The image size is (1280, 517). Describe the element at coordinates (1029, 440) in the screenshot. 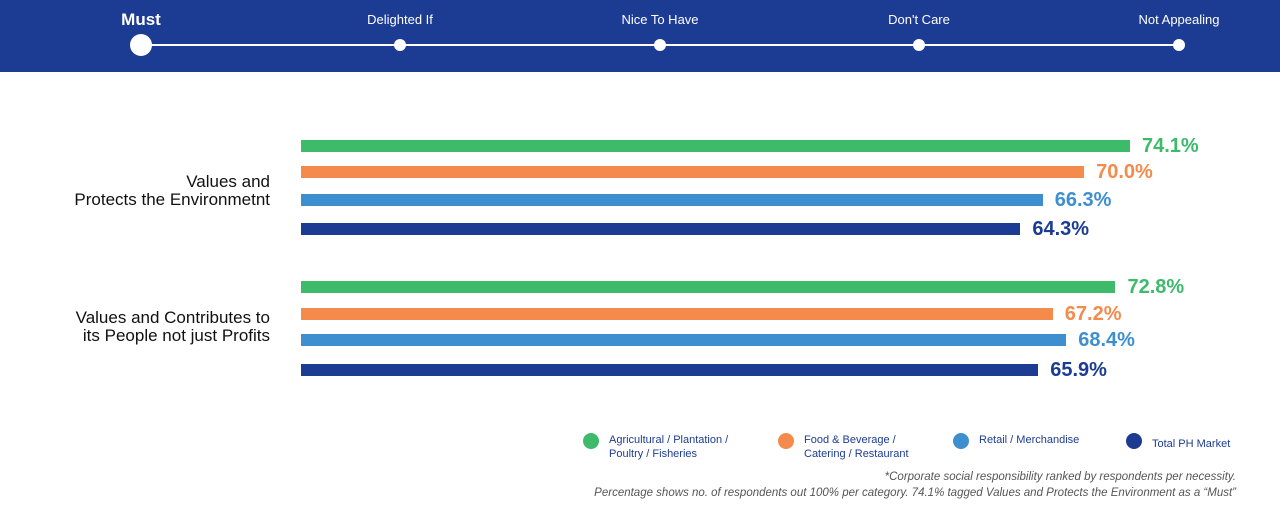

I see `legend-label: Retail / Merchandise` at that location.